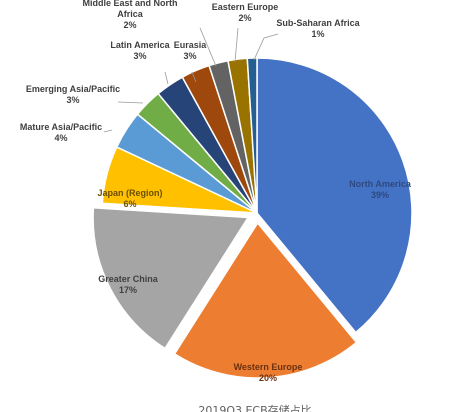 This screenshot has height=412, width=467. What do you see at coordinates (252, 135) in the screenshot?
I see `slice-sub-saharan-africa` at bounding box center [252, 135].